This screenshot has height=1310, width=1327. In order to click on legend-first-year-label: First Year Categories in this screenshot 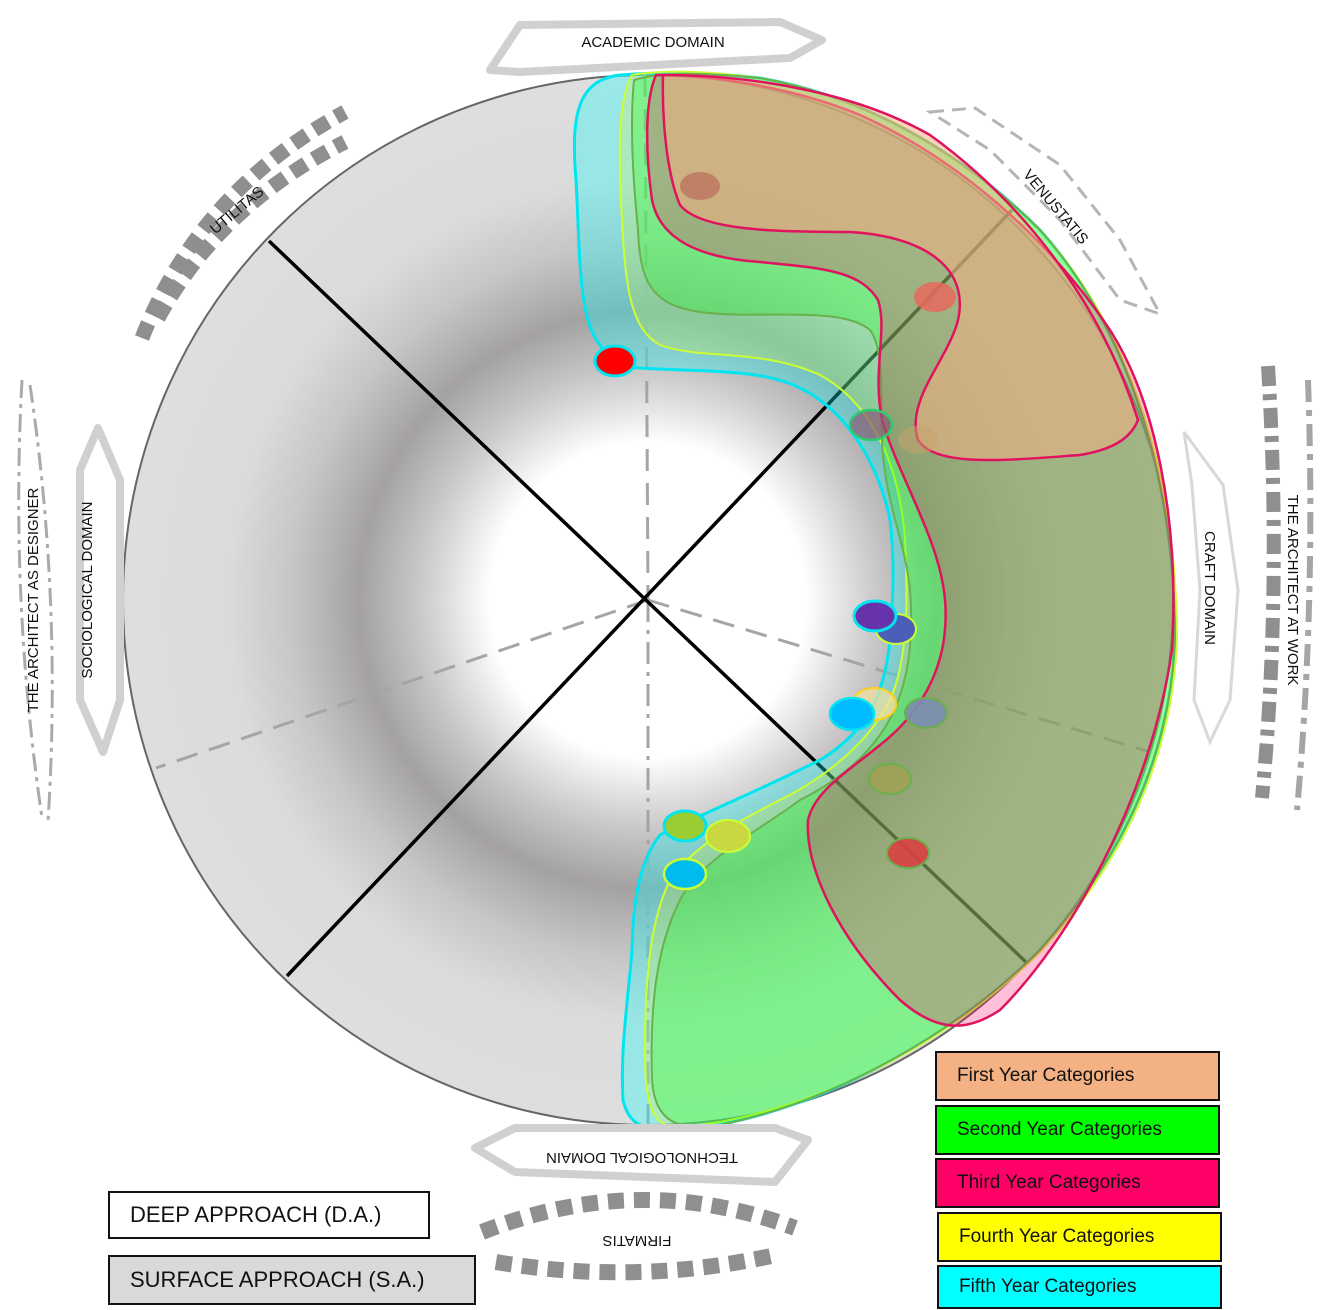, I will do `click(1046, 1075)`.